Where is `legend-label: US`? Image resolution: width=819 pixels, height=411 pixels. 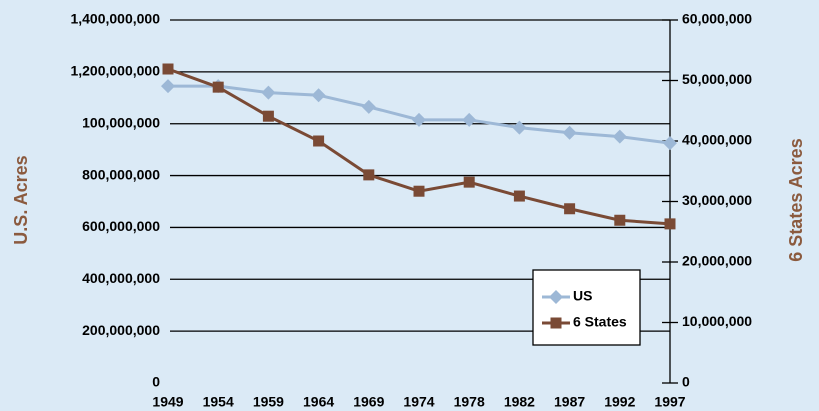
legend-label: US is located at coordinates (582, 296).